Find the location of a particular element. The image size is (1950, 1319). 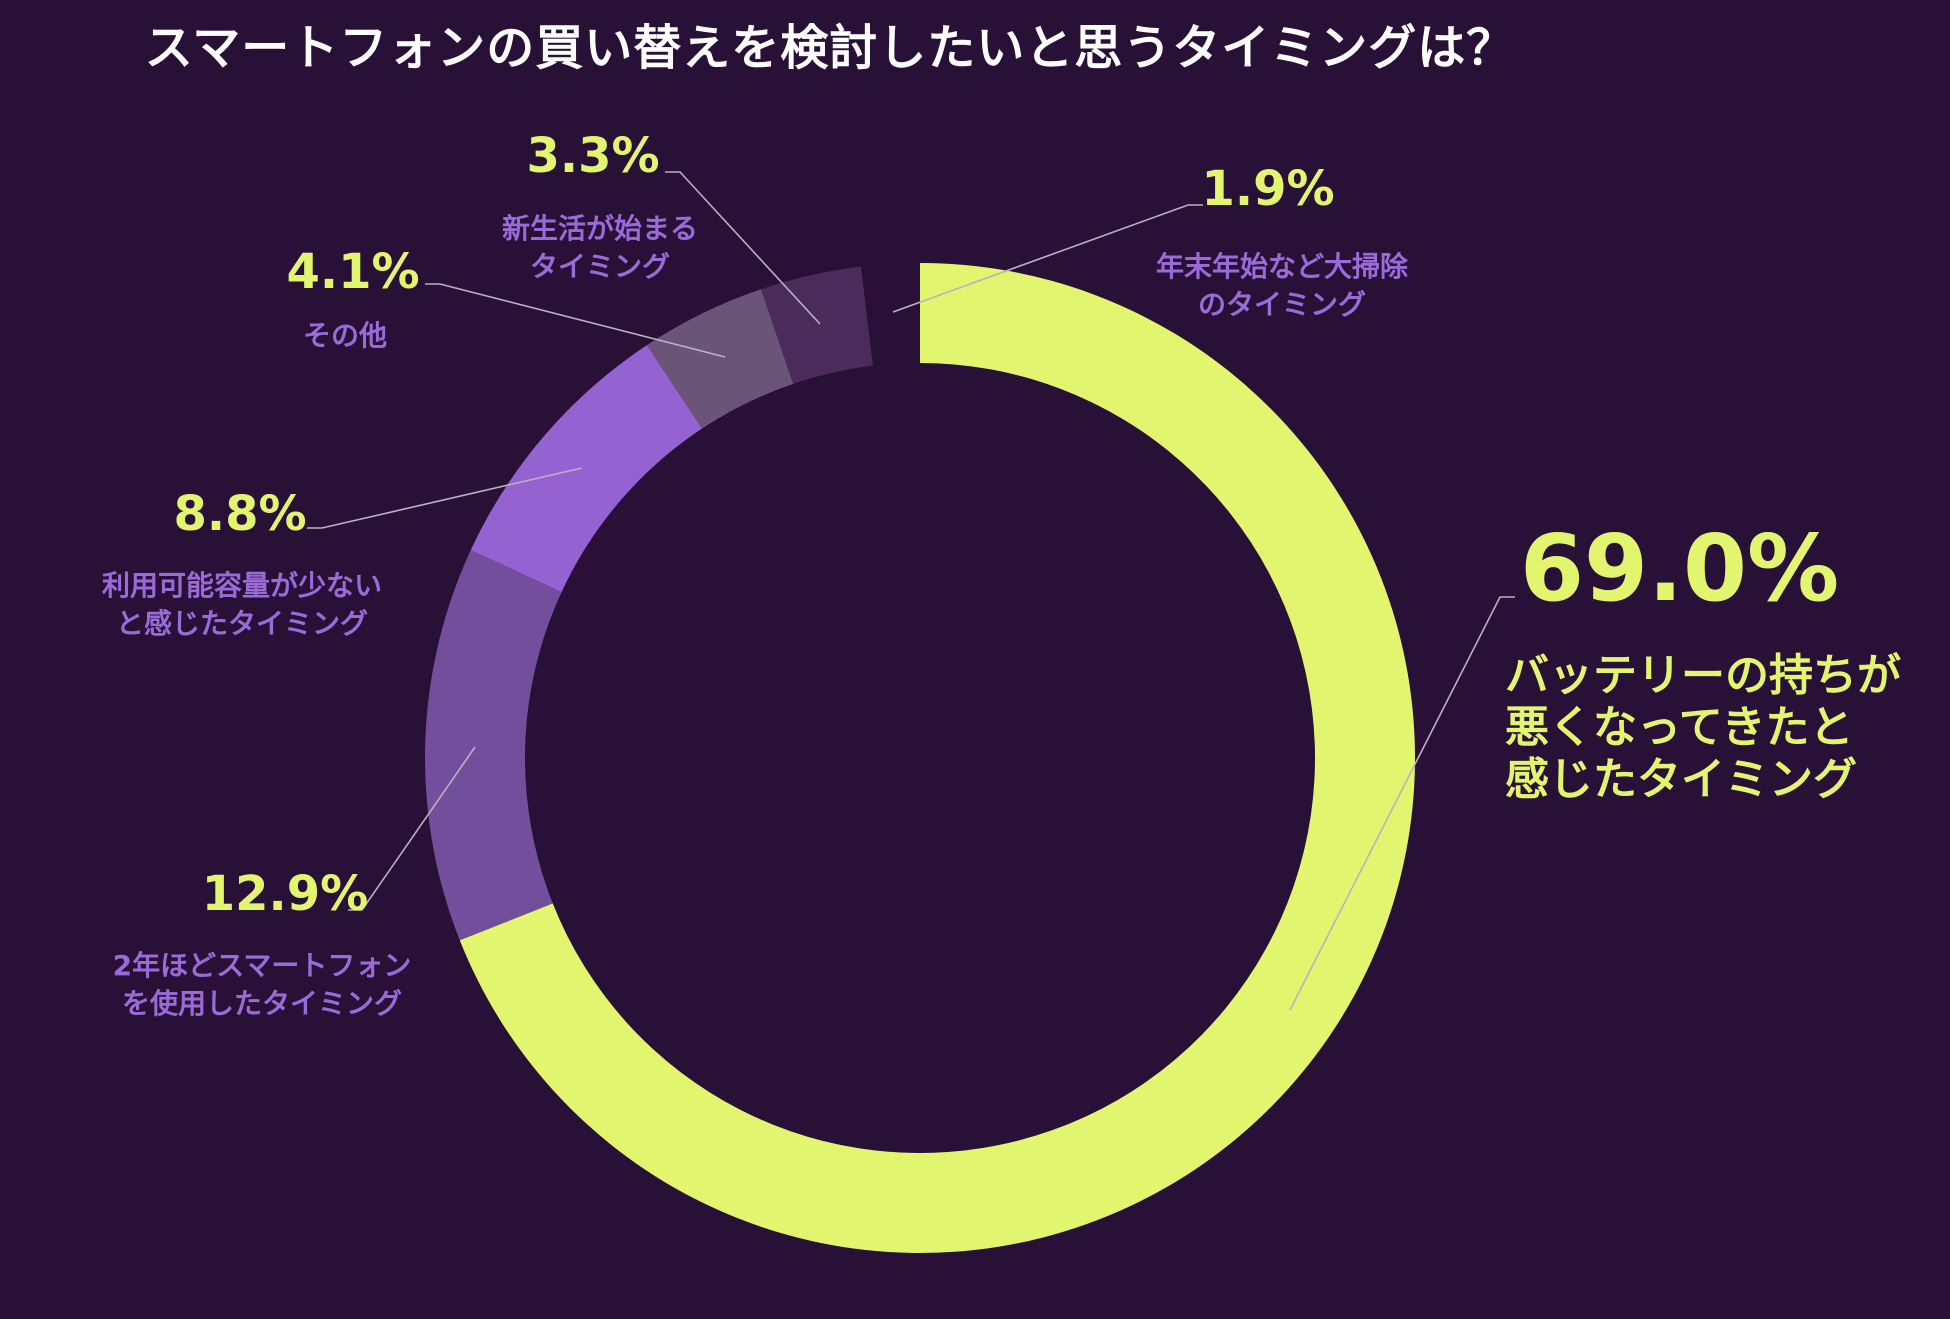

category-label-4-line-0: 新生活が始まる is located at coordinates (600, 228).